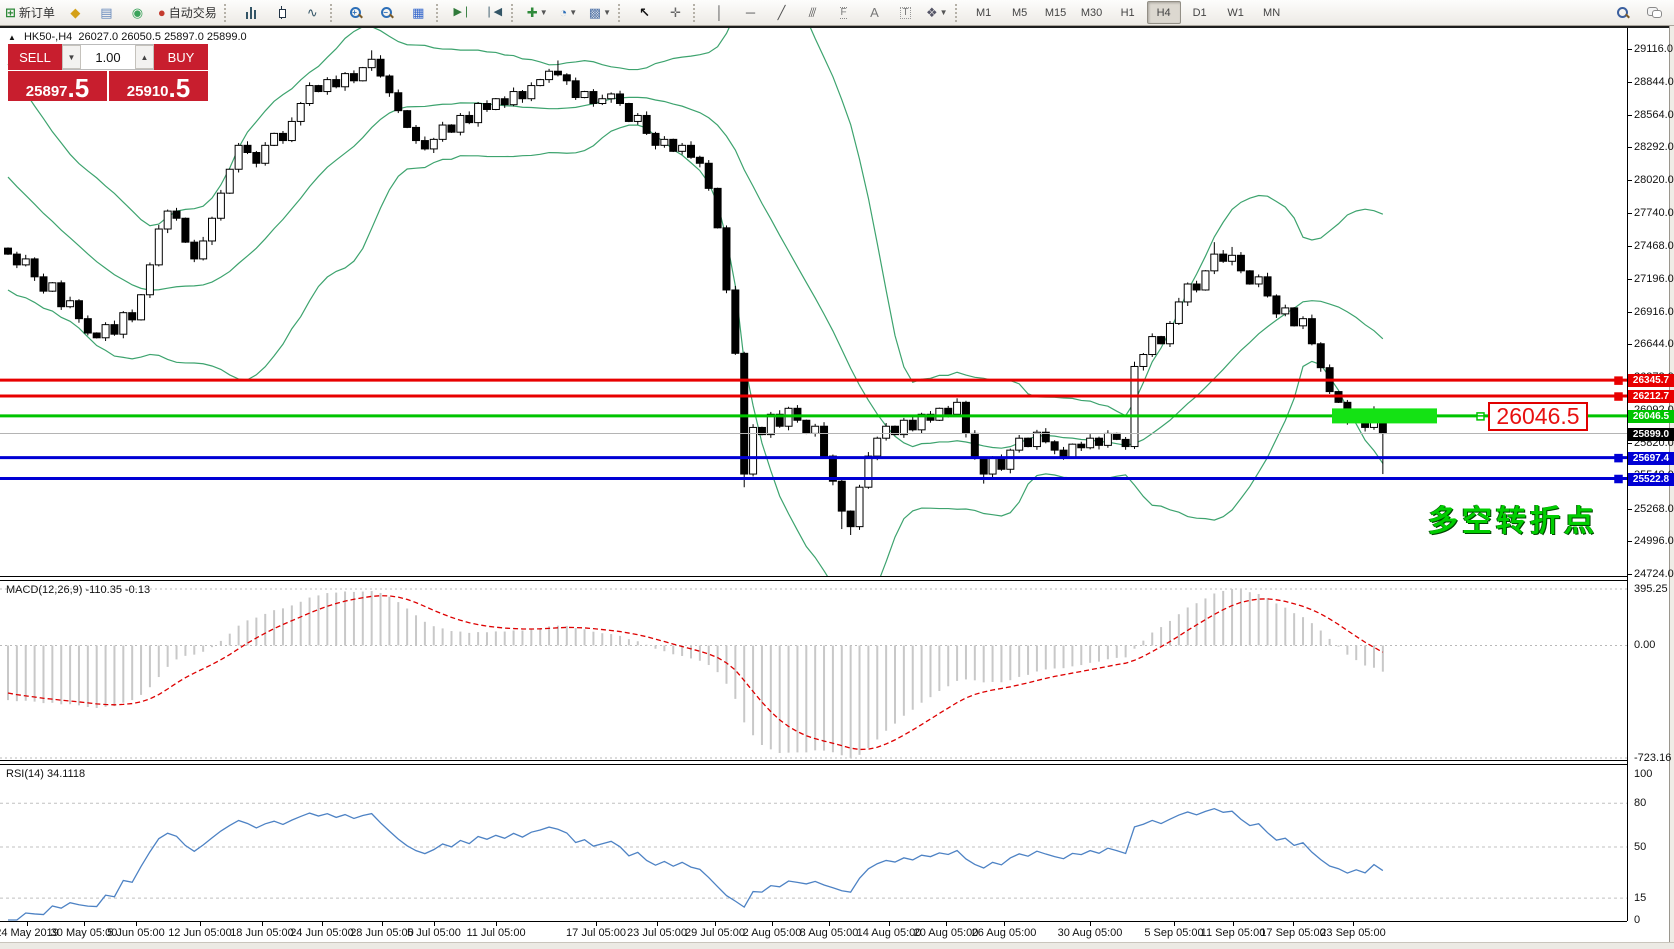  What do you see at coordinates (1163, 12) in the screenshot?
I see `timeframe-h4-button: H4` at bounding box center [1163, 12].